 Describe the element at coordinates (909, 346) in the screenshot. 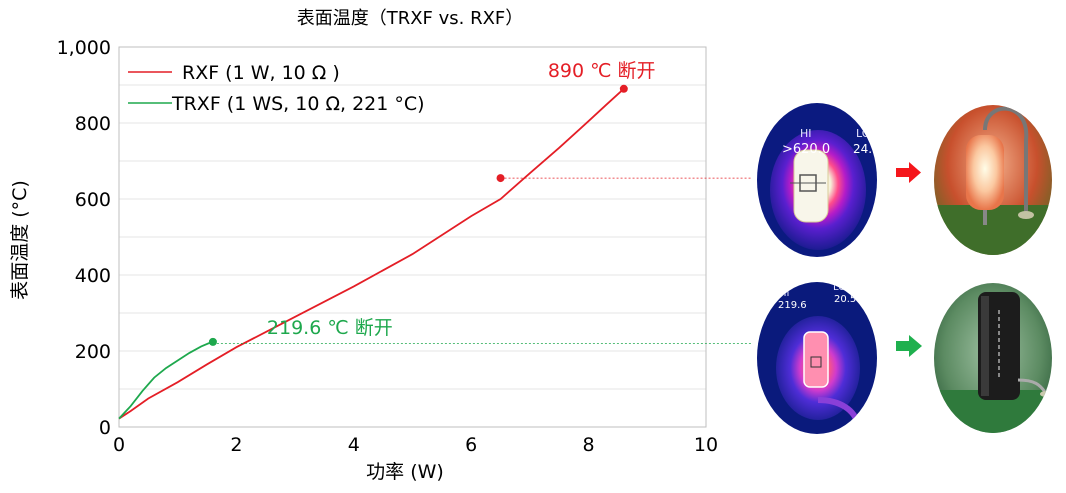

I see `green-arrow-icon` at that location.